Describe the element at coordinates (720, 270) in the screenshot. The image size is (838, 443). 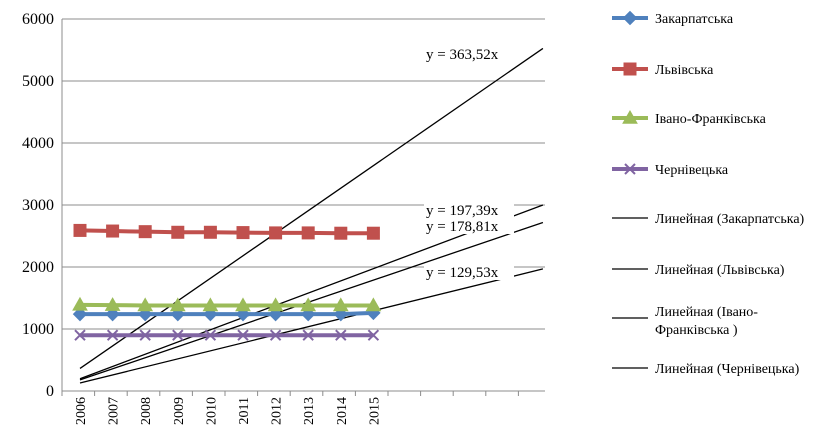
I see `legend-label: Линейная (Львівська)` at that location.